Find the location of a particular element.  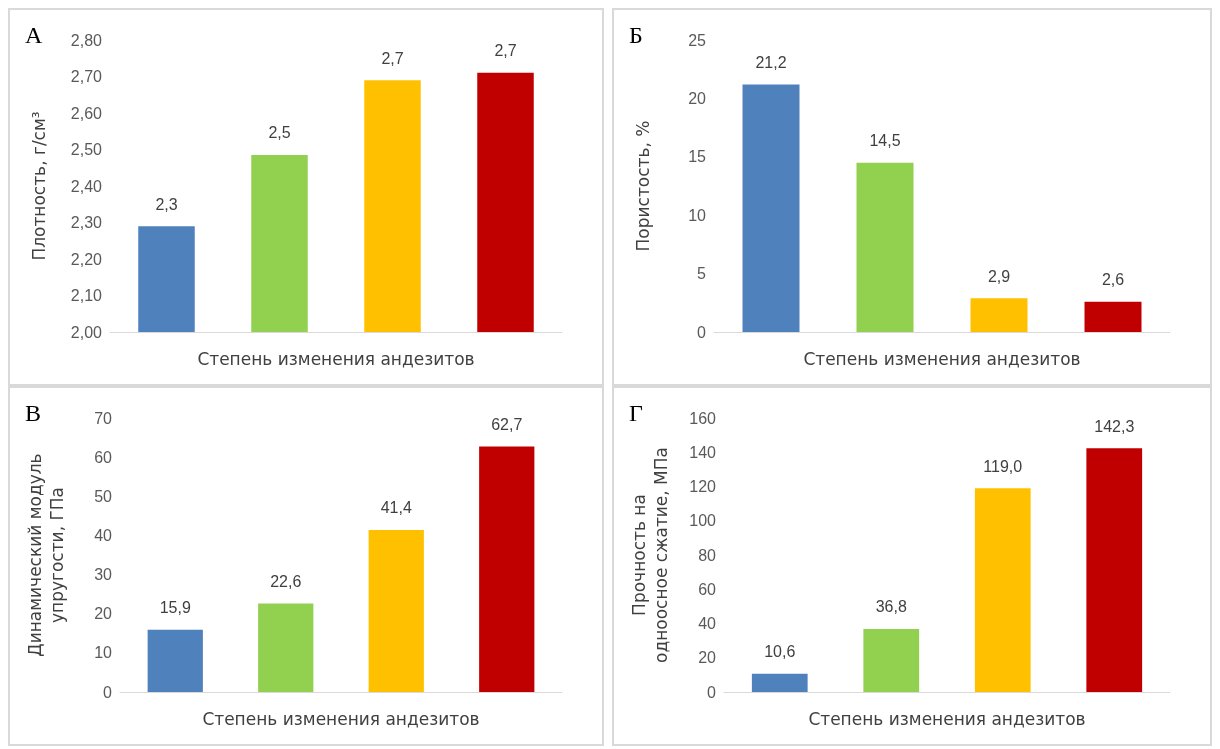

chart-title: А is located at coordinates (34, 35).